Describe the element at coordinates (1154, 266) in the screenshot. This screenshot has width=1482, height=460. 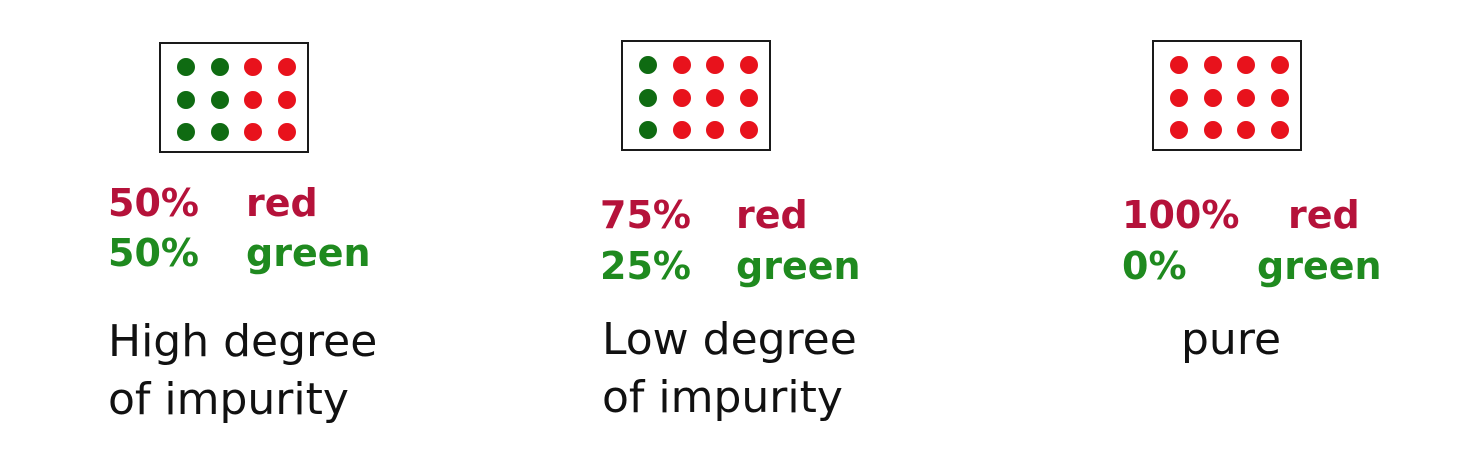
I see `green-percentage: 0%` at that location.